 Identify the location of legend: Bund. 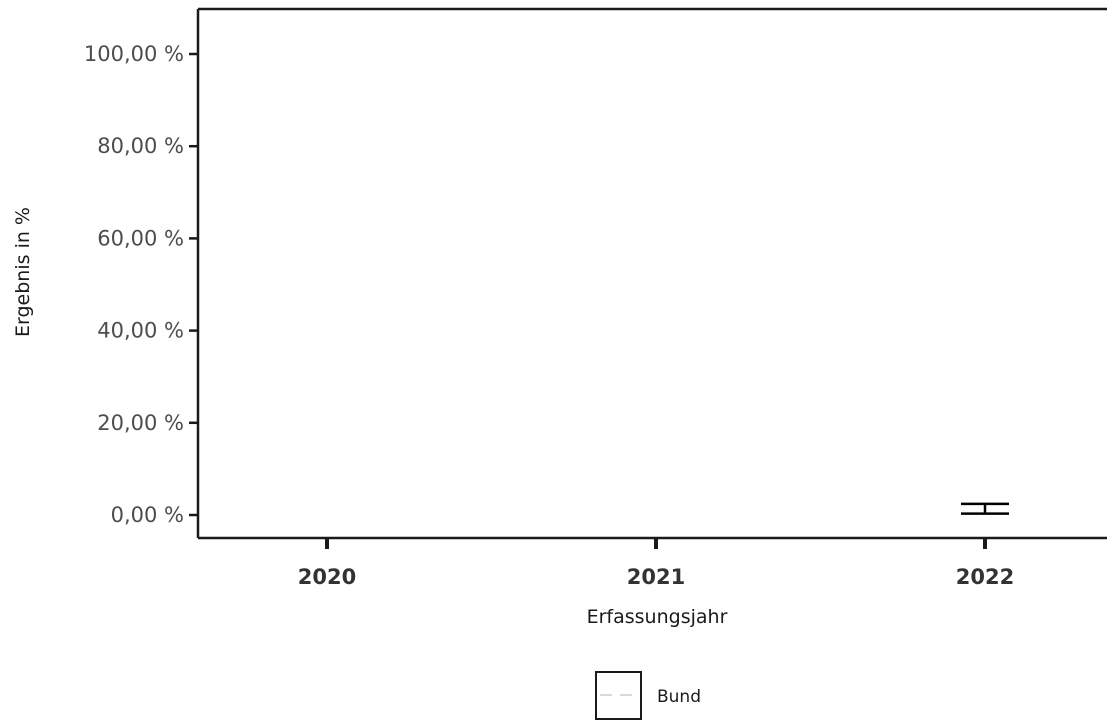
(648, 695).